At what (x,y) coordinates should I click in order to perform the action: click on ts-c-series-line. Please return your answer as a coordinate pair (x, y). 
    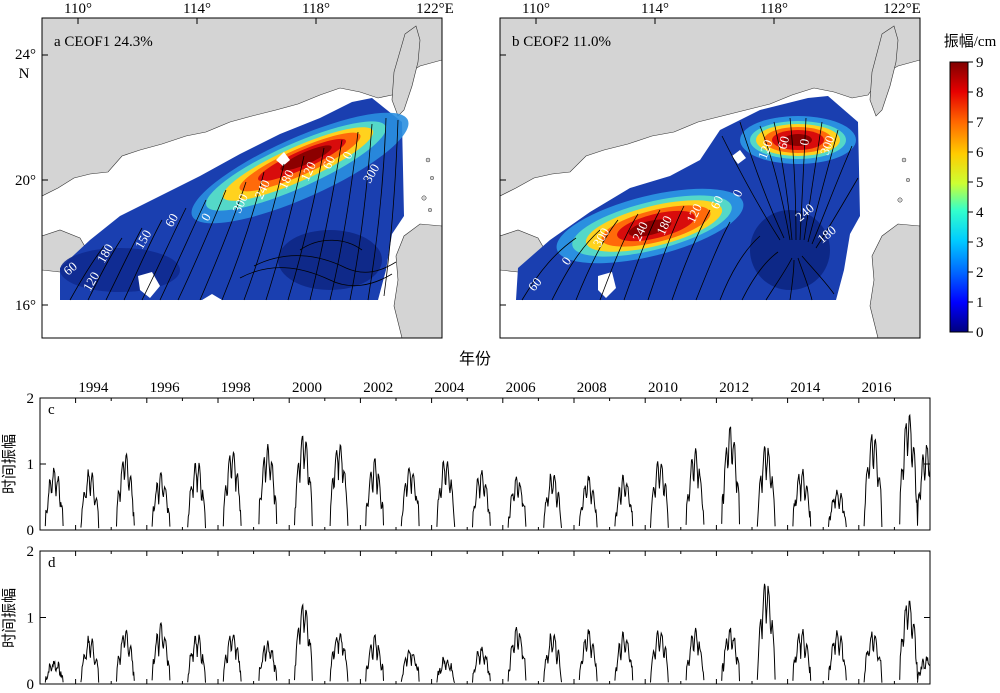
    Looking at the image, I should click on (487, 471).